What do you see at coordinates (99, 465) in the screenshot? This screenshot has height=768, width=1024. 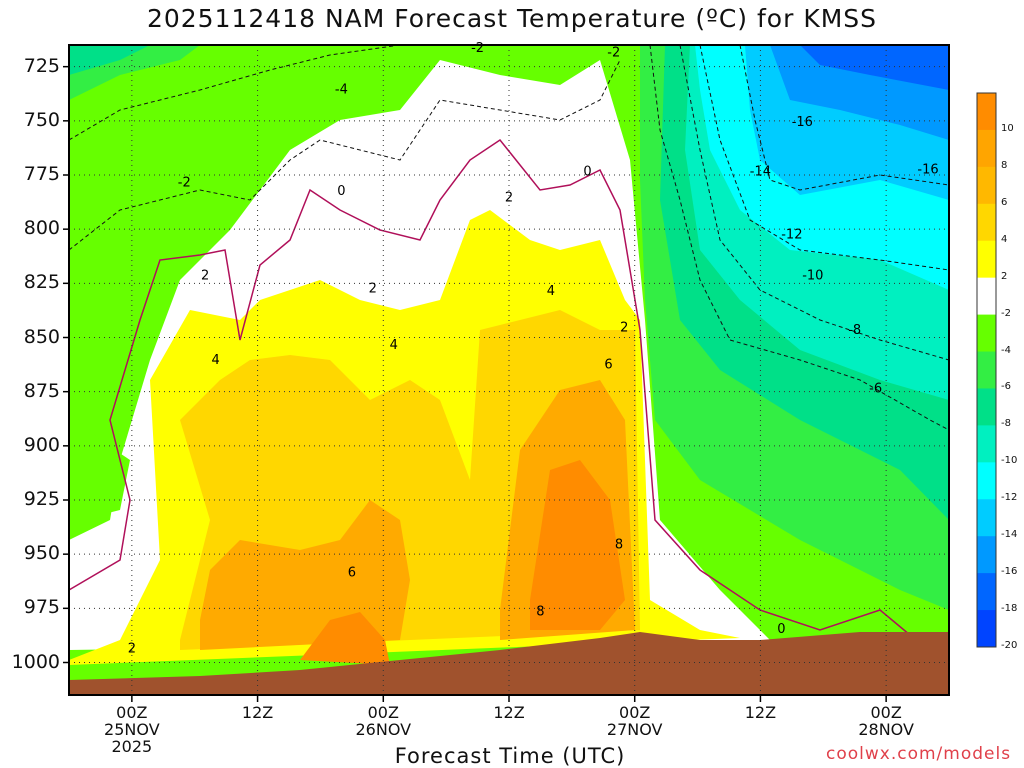 I see `band-minus2-patch` at bounding box center [99, 465].